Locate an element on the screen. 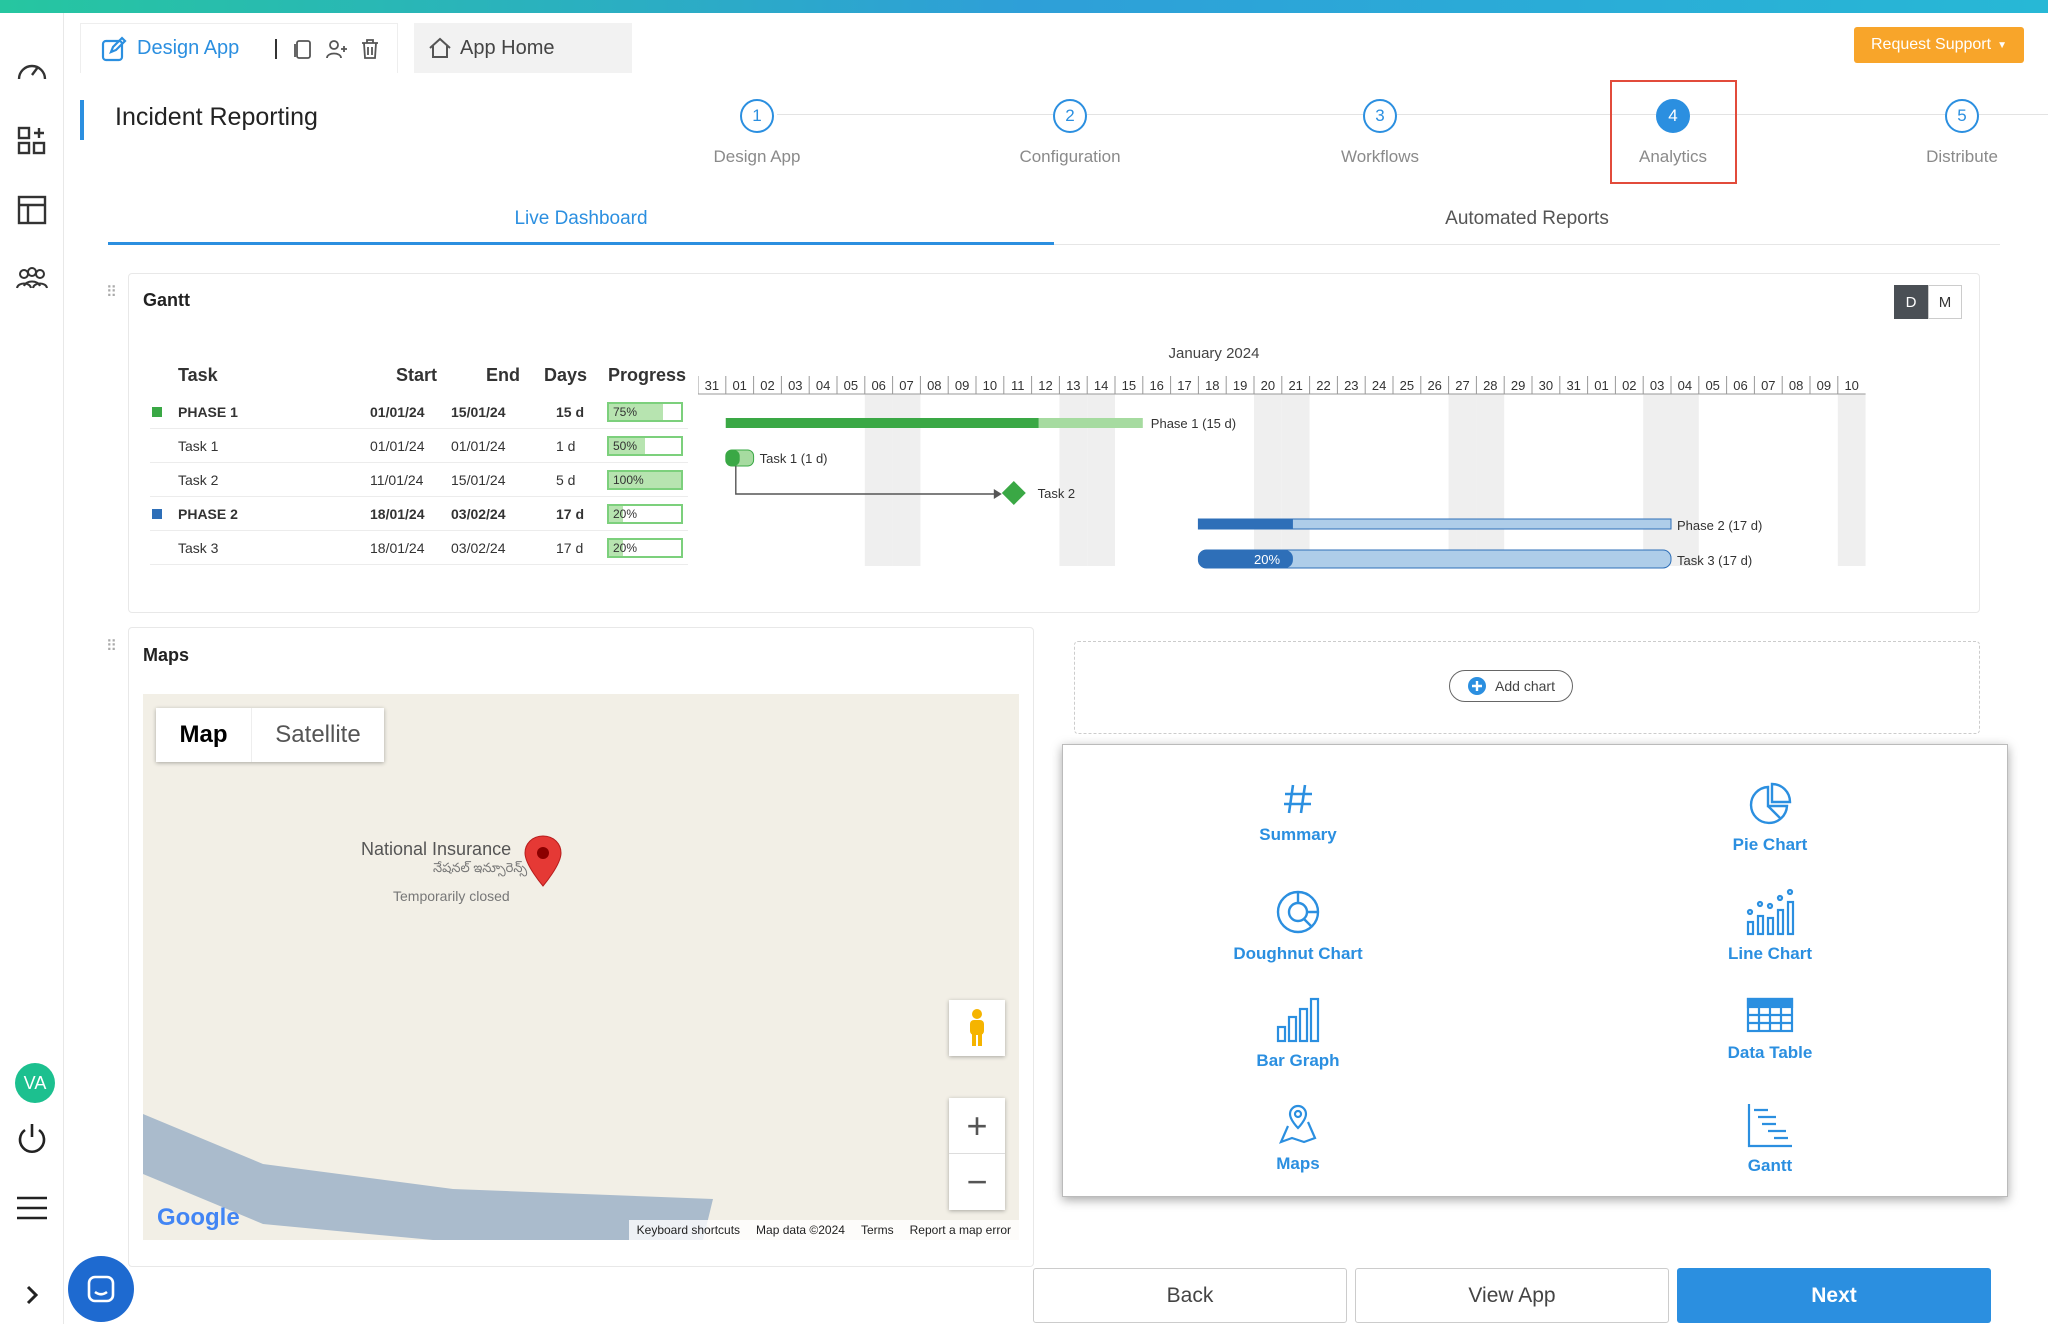 The width and height of the screenshot is (2048, 1324). gantt-month-label: January 2024 is located at coordinates (1214, 353).